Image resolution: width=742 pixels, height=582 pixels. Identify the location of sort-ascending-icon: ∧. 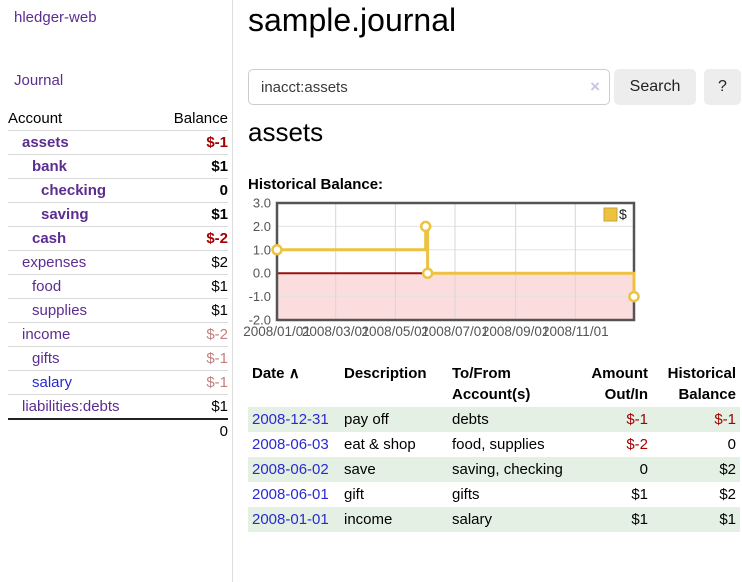
(294, 373).